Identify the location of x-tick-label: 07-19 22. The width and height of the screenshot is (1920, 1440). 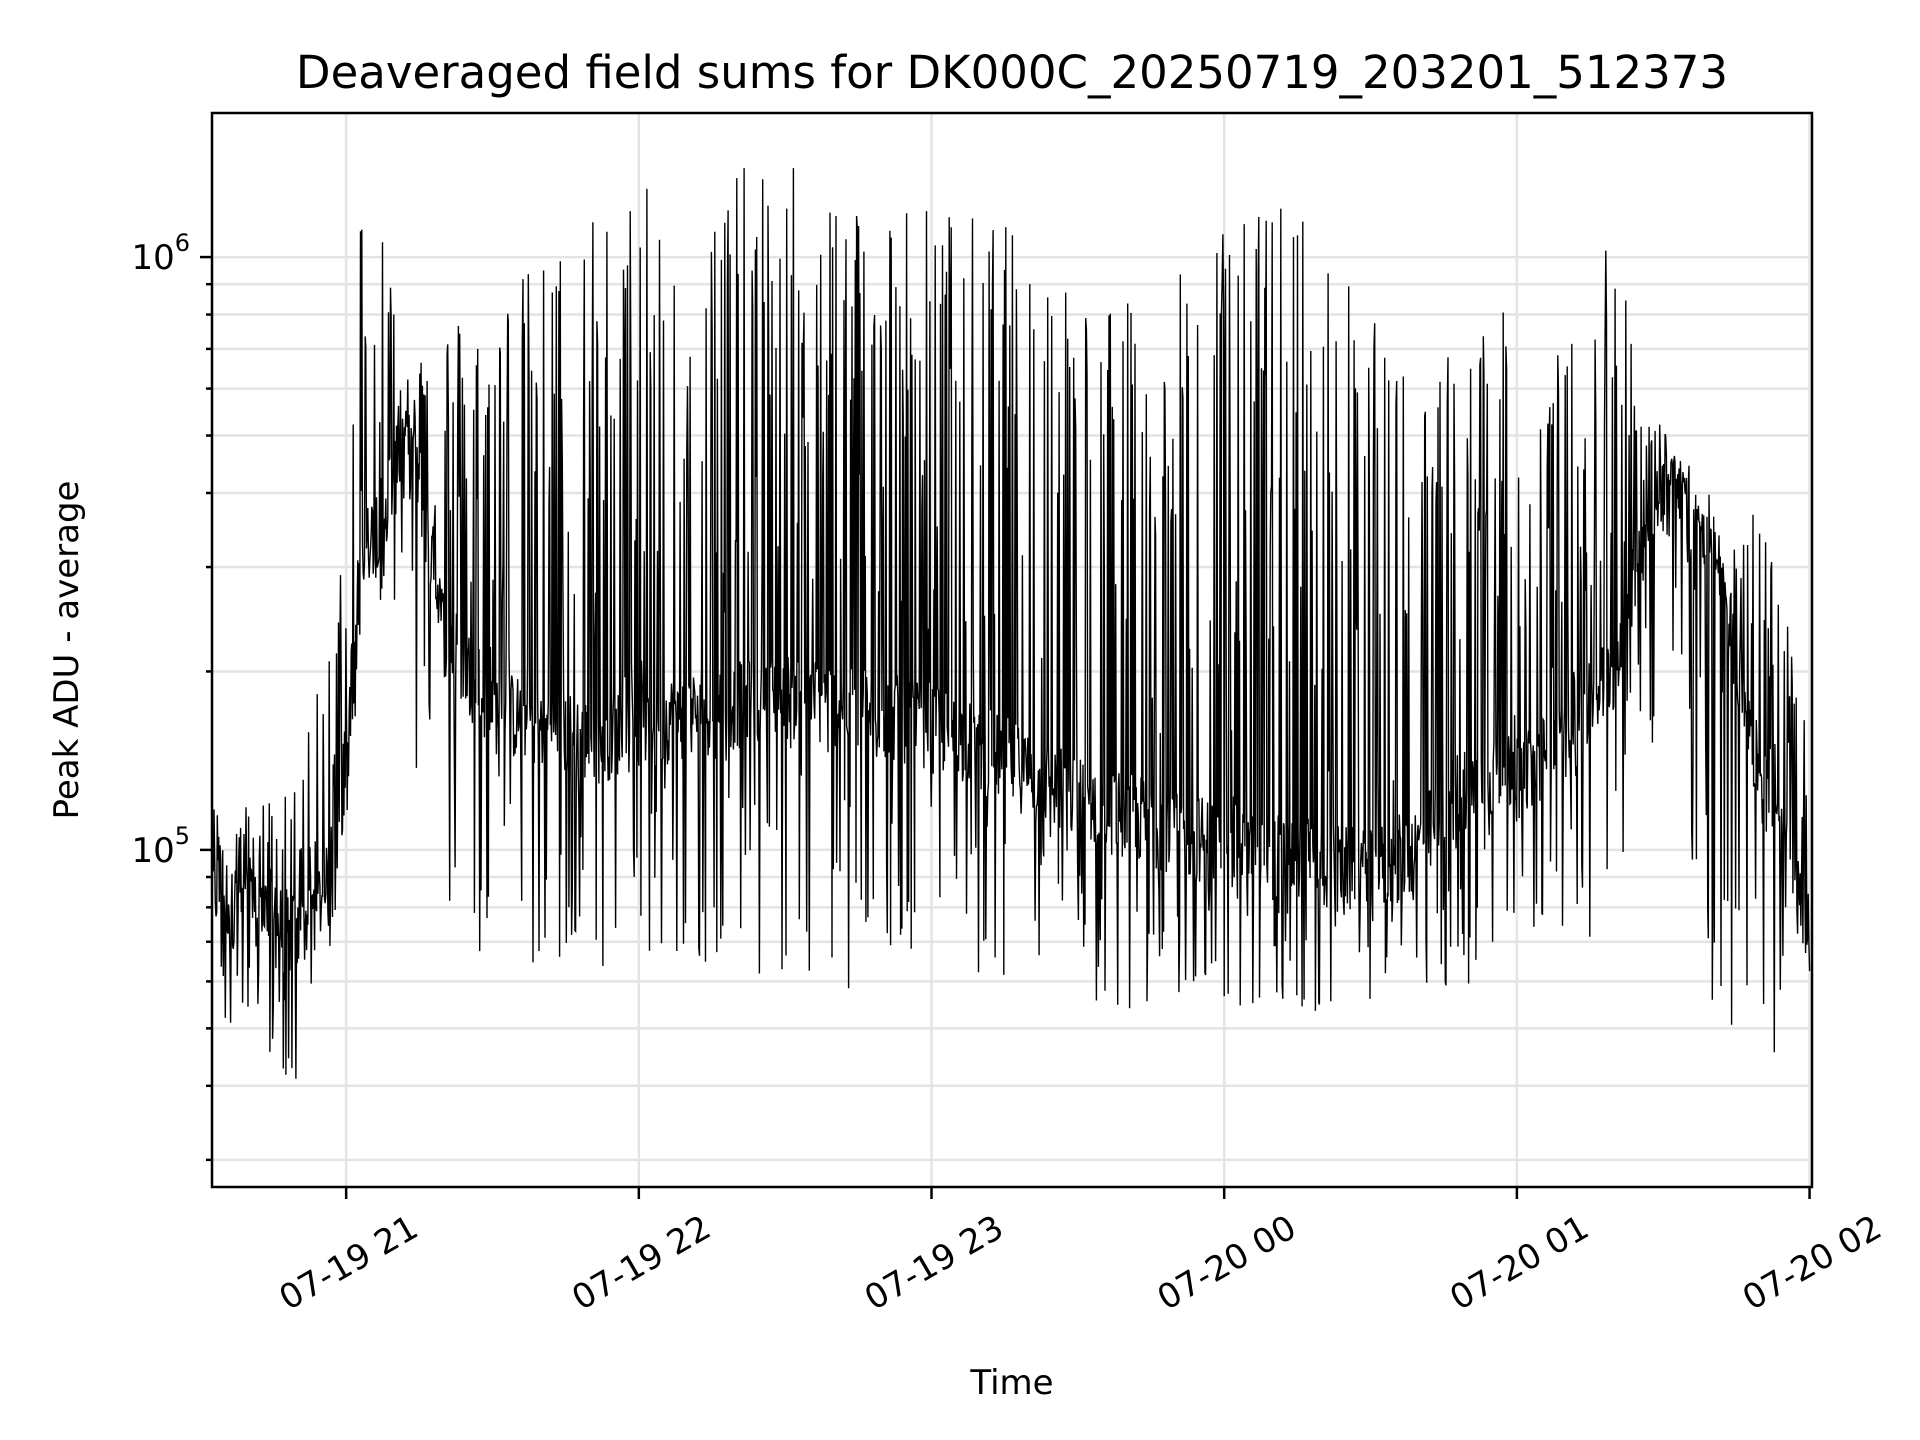
(641, 1263).